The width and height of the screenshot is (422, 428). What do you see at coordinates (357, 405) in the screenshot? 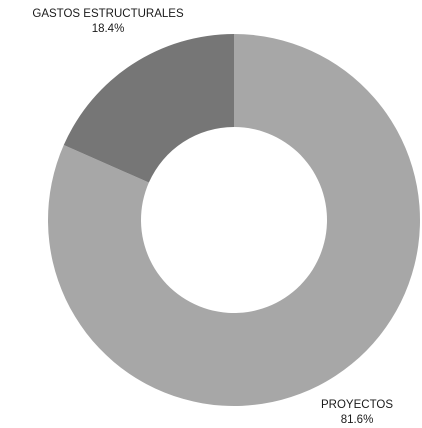
I see `slice-label-proyectos: PROYECTOS` at bounding box center [357, 405].